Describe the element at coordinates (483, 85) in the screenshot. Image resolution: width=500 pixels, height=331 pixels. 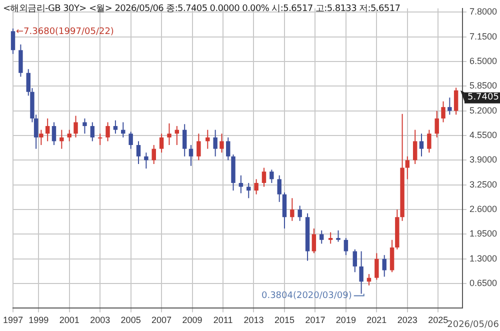
I see `y-tick-label: 5.8500` at that location.